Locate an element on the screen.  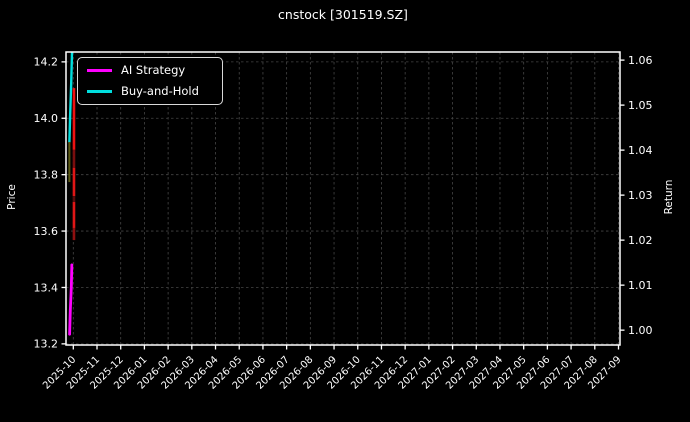
right-tick-label: 1.00 is located at coordinates (640, 330).